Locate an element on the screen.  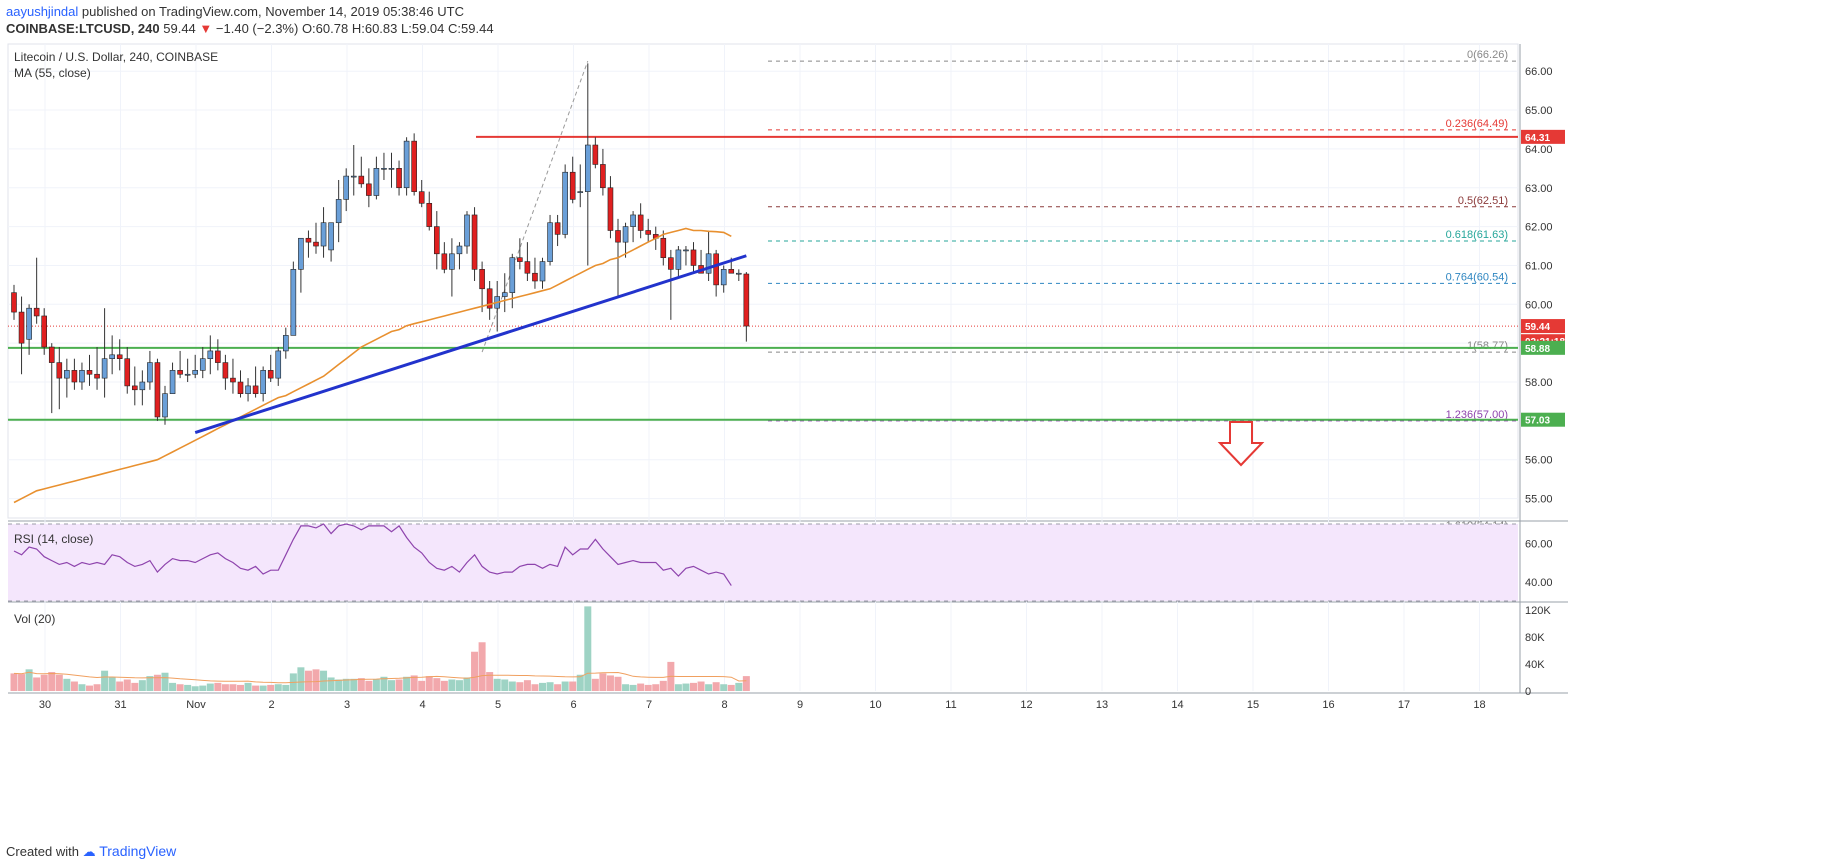
price-tag-label: 58.88 is located at coordinates (1537, 349).